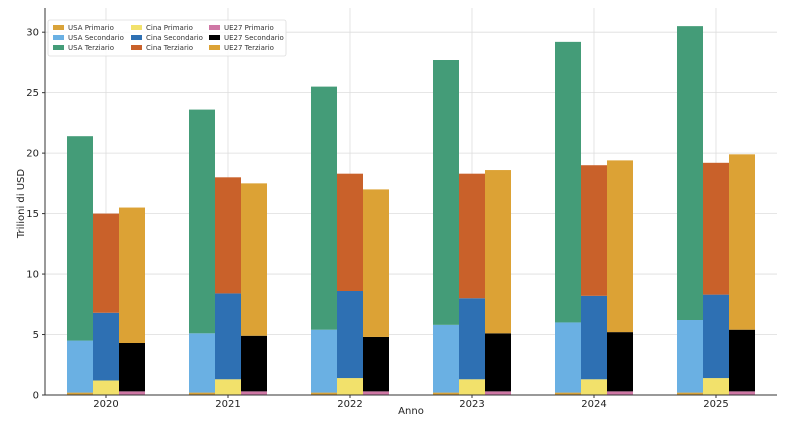  Describe the element at coordinates (106, 263) in the screenshot. I see `bar-cina-terziario-2020` at that location.